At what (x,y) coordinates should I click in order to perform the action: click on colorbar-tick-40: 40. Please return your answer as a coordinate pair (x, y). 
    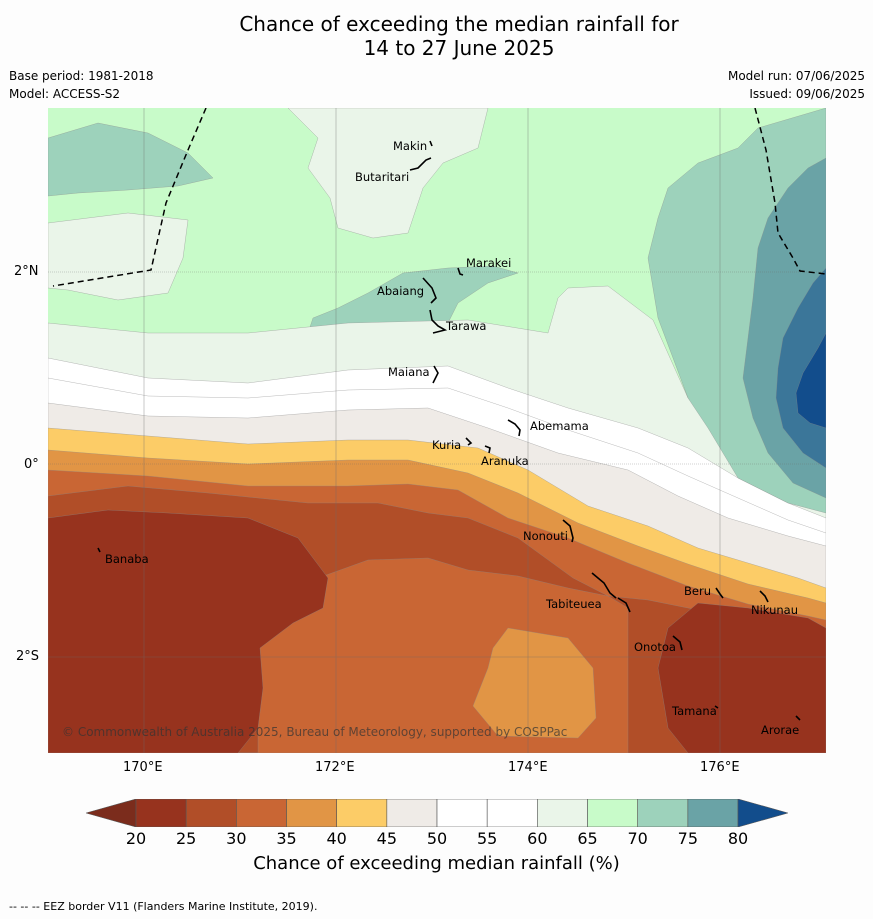
    Looking at the image, I should click on (336, 838).